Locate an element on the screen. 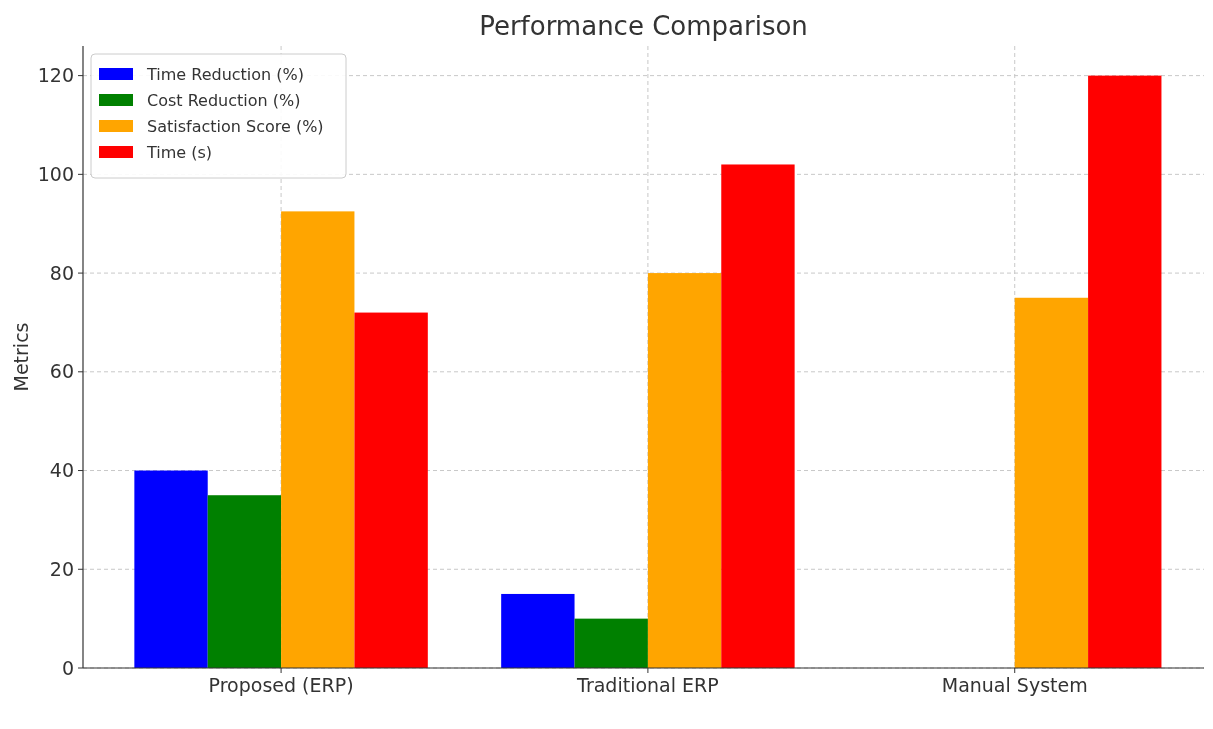 This screenshot has width=1213, height=729. legend-label: Time Reduction (%) is located at coordinates (225, 74).